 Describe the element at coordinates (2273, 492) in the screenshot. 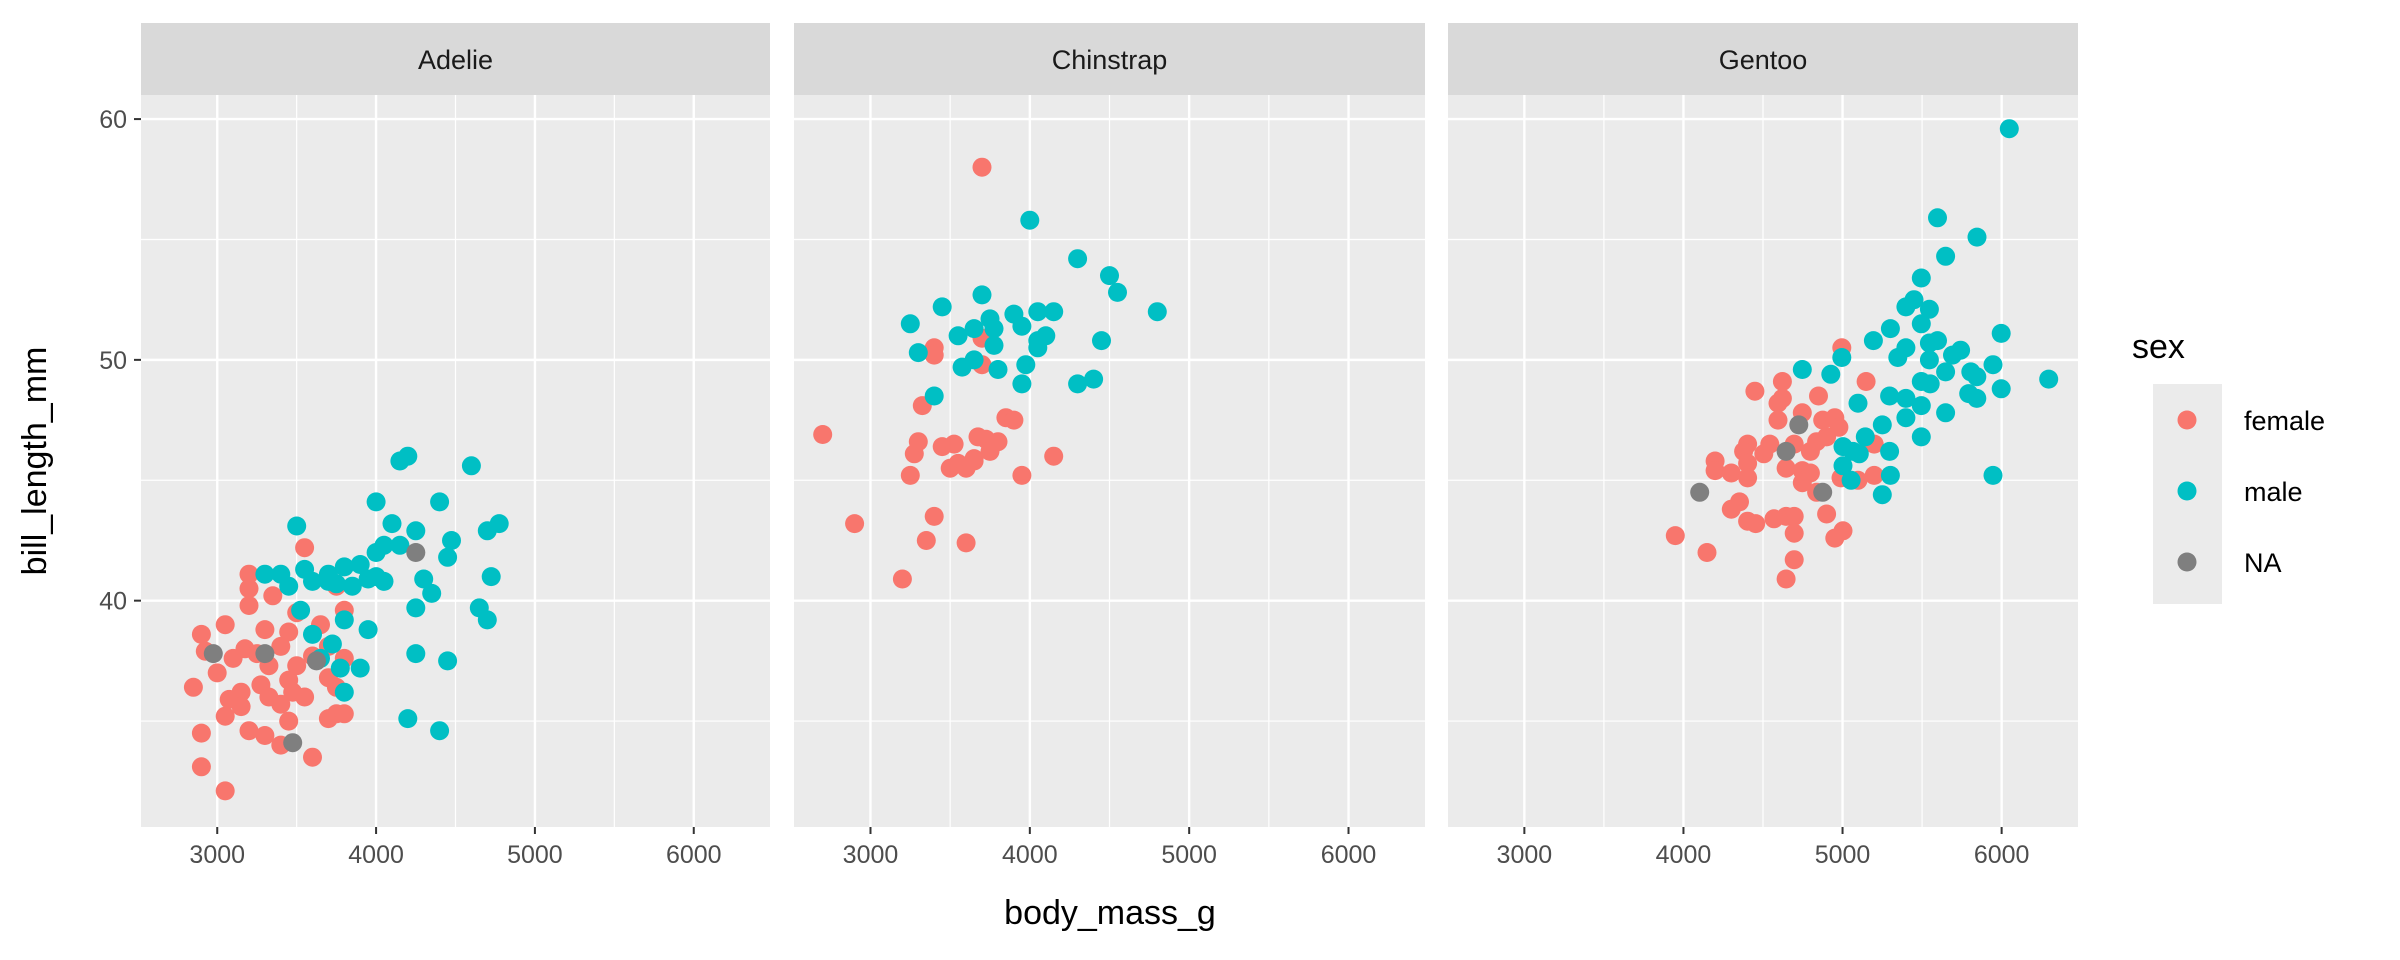

I see `legend-label-male: male` at that location.